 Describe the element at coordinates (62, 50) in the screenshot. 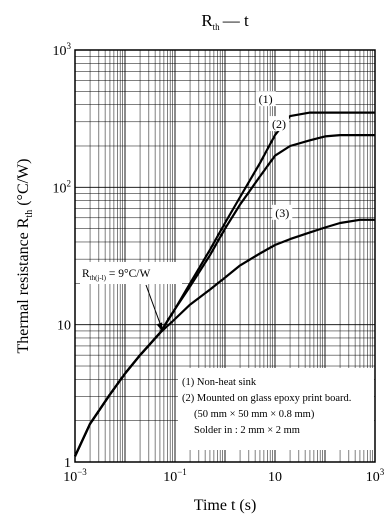

I see `y-tick-label: 10³` at that location.